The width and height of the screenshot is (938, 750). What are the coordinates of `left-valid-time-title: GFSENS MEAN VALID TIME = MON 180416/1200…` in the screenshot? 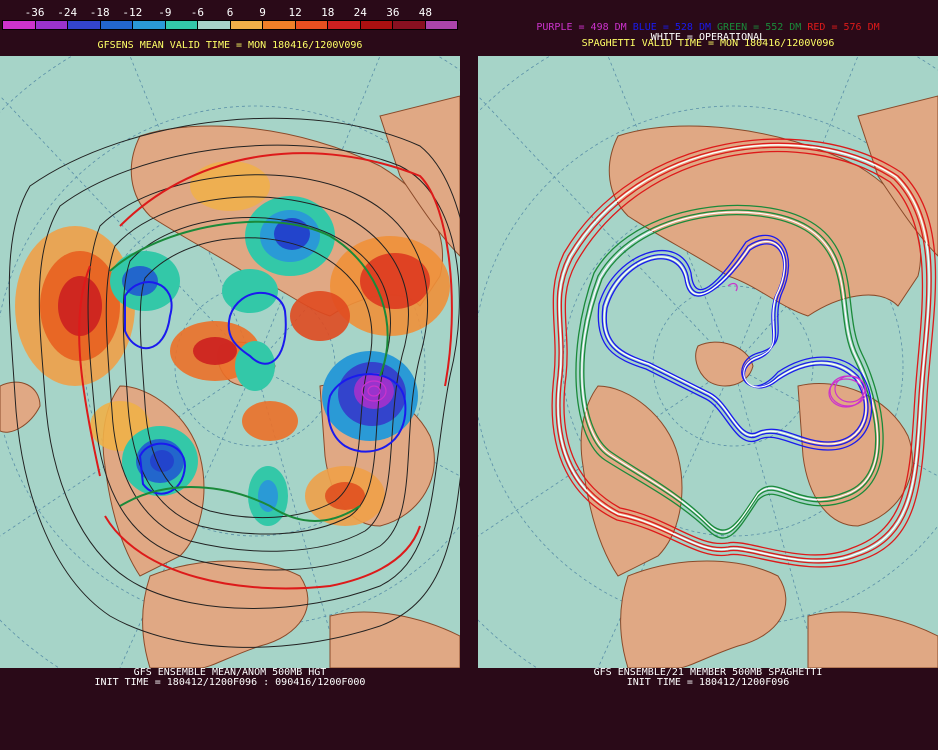 It's located at (230, 45).